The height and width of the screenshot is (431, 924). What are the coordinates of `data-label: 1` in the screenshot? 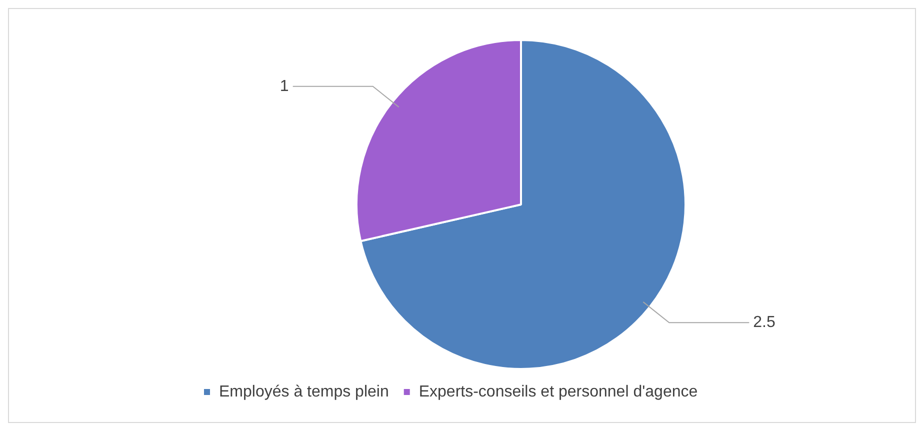 It's located at (284, 86).